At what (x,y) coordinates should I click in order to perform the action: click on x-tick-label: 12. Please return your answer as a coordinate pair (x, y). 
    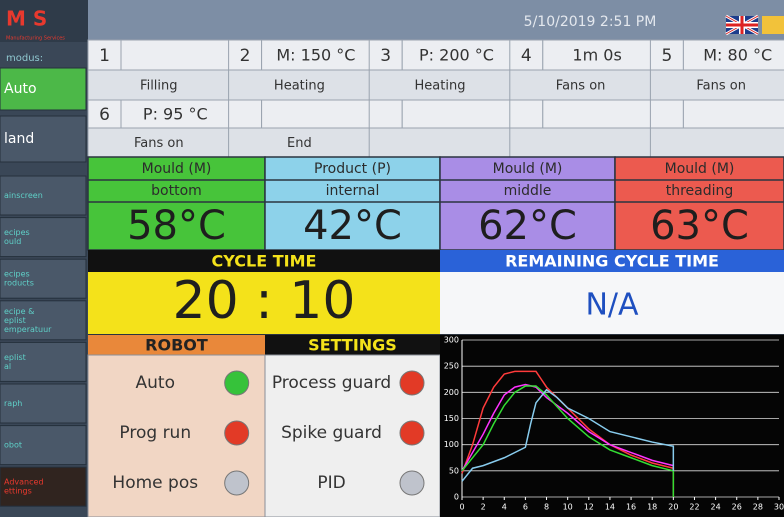
    Looking at the image, I should click on (589, 507).